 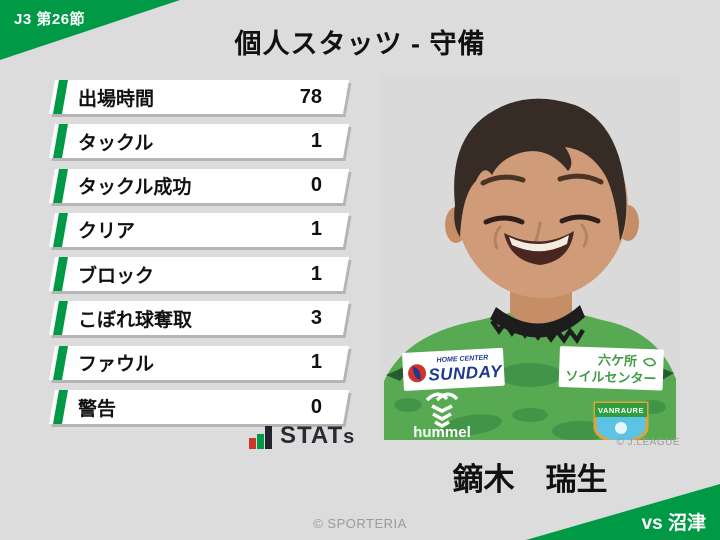 I want to click on stat-row-tackles-won: タックル成功 0, so click(x=199, y=185).